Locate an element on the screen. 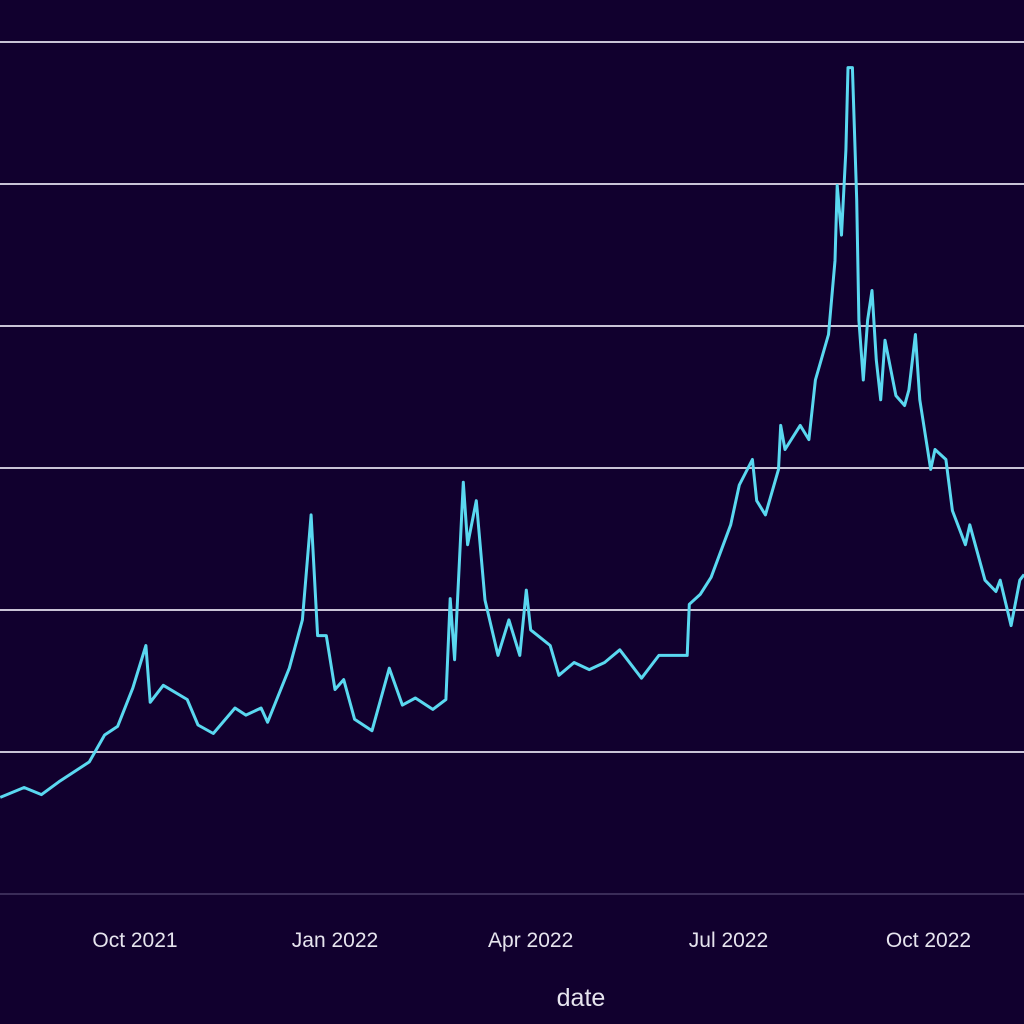 The width and height of the screenshot is (1024, 1024). x-tick-label: Oct 2022 is located at coordinates (928, 940).